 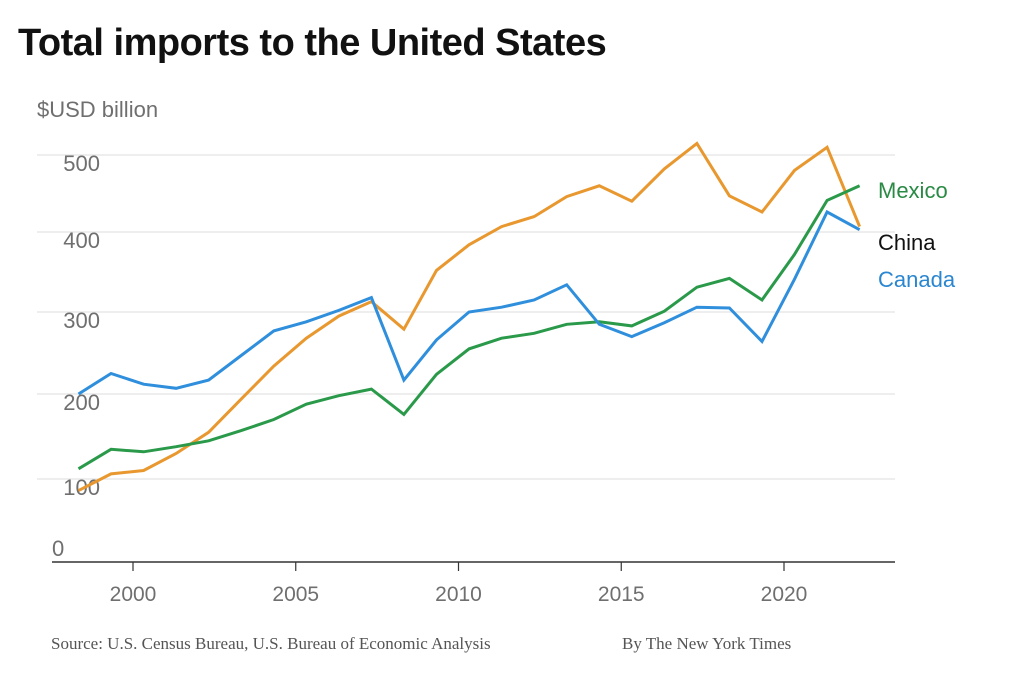 What do you see at coordinates (98, 109) in the screenshot?
I see `y-axis-unit-label: $USD billion` at bounding box center [98, 109].